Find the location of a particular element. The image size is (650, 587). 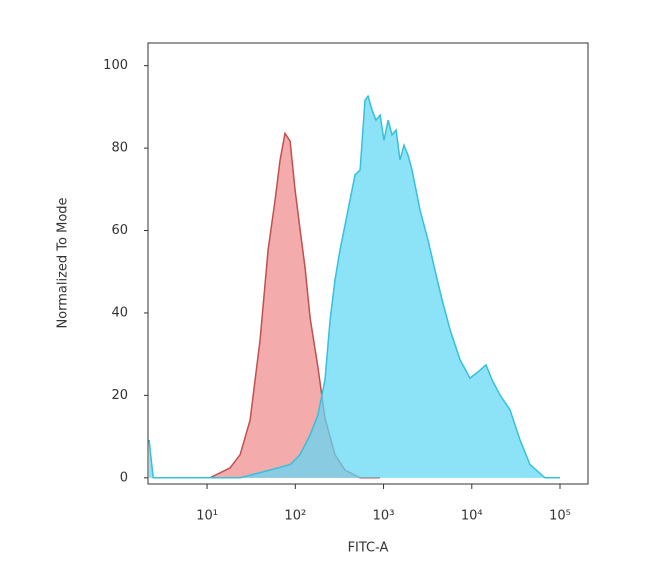

y-tick-label: 40 is located at coordinates (119, 312).